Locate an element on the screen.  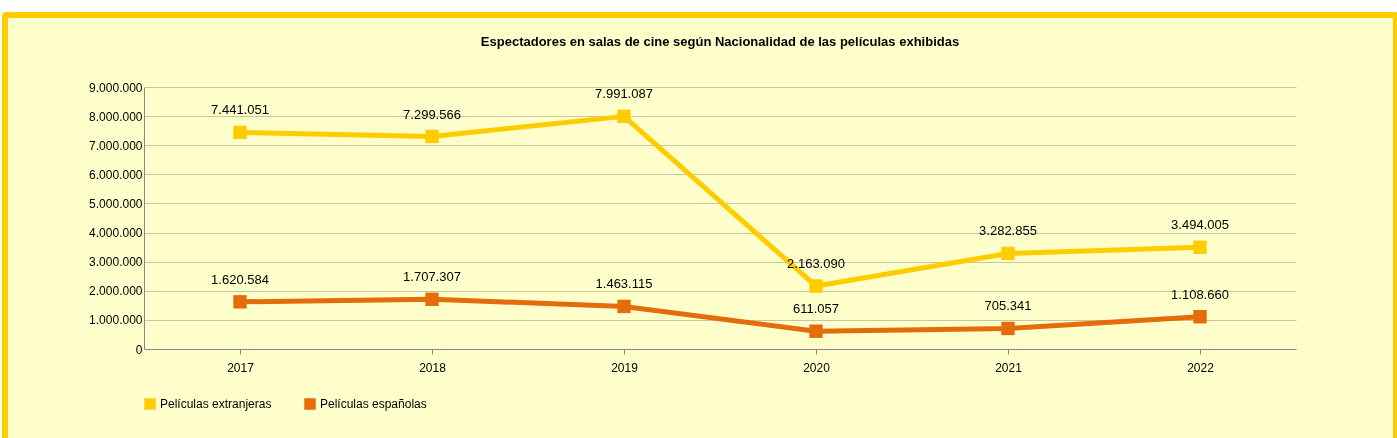
data-label: 1.707.307 is located at coordinates (432, 277).